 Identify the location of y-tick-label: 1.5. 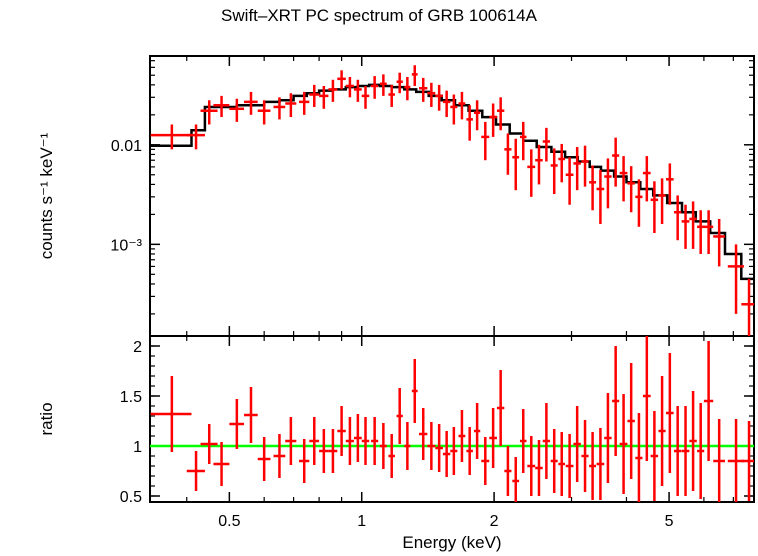
(131, 397).